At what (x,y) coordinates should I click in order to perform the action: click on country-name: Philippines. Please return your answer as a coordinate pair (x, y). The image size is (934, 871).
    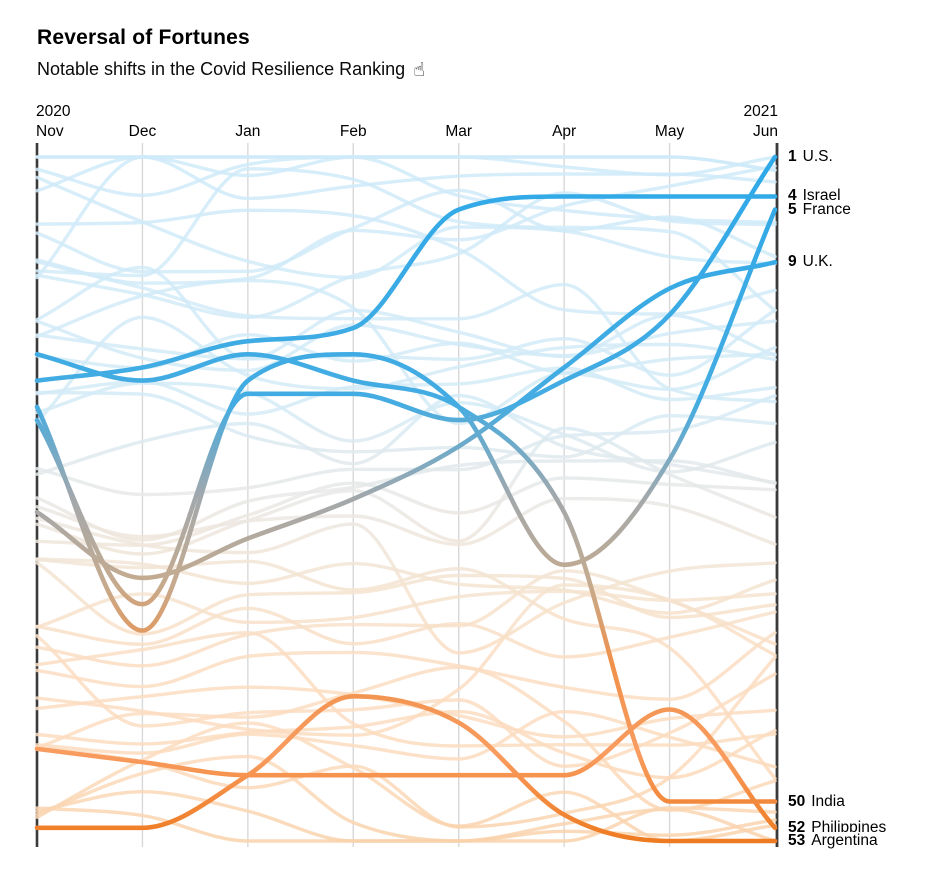
    Looking at the image, I should click on (849, 827).